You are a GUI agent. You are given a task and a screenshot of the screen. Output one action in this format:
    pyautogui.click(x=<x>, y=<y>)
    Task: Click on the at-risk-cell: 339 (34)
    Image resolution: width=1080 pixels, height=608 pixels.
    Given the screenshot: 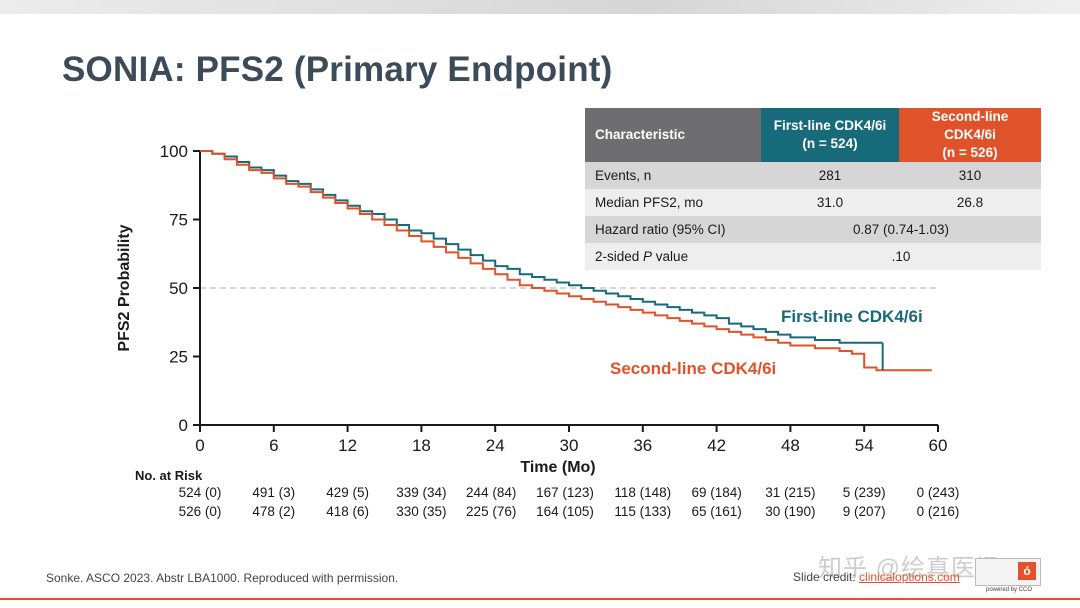 What is the action you would take?
    pyautogui.click(x=421, y=492)
    